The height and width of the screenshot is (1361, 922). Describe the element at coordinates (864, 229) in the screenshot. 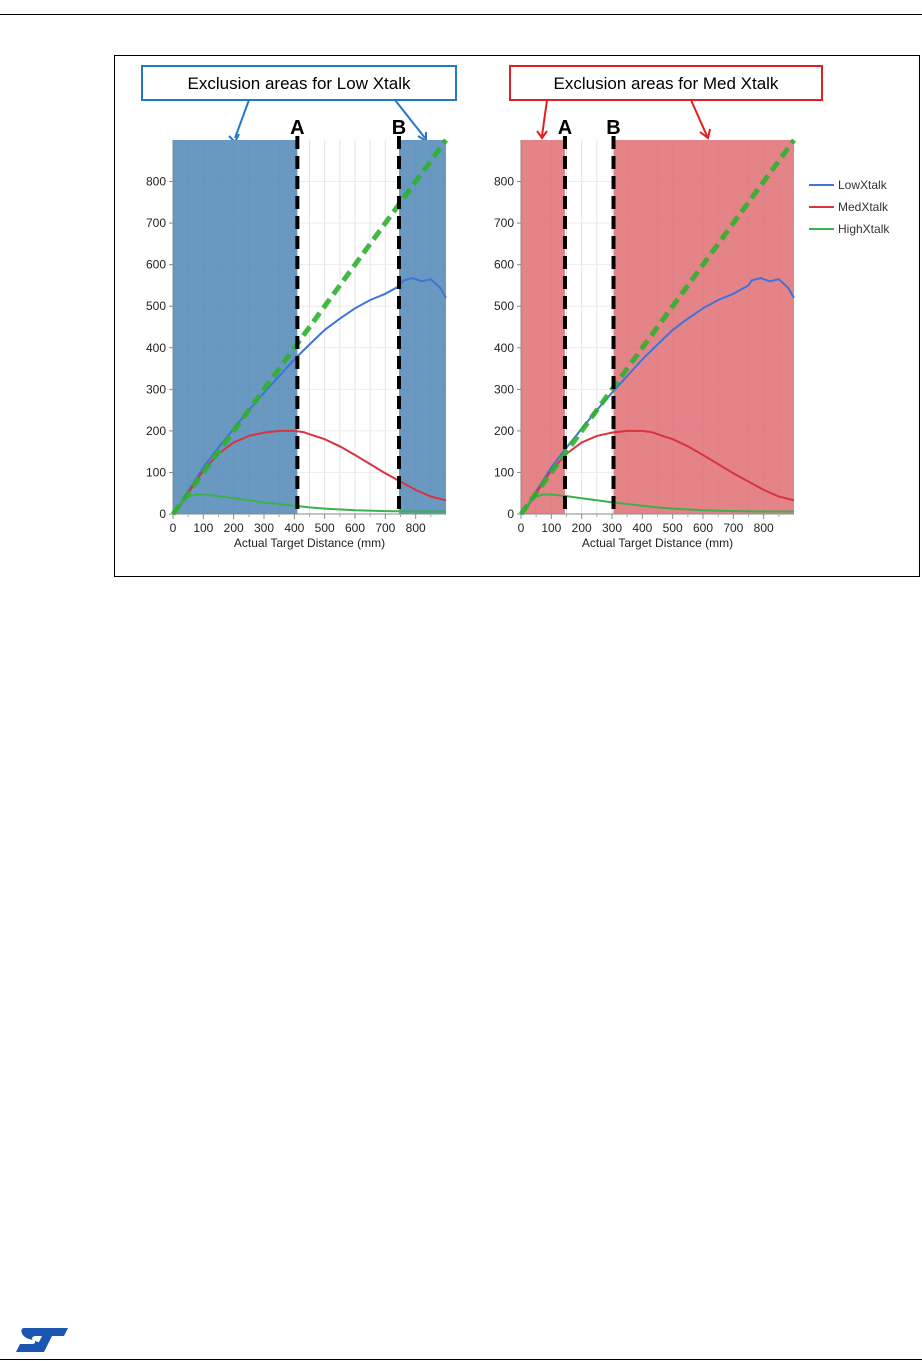

I see `legend-label-high: HighXtalk` at that location.